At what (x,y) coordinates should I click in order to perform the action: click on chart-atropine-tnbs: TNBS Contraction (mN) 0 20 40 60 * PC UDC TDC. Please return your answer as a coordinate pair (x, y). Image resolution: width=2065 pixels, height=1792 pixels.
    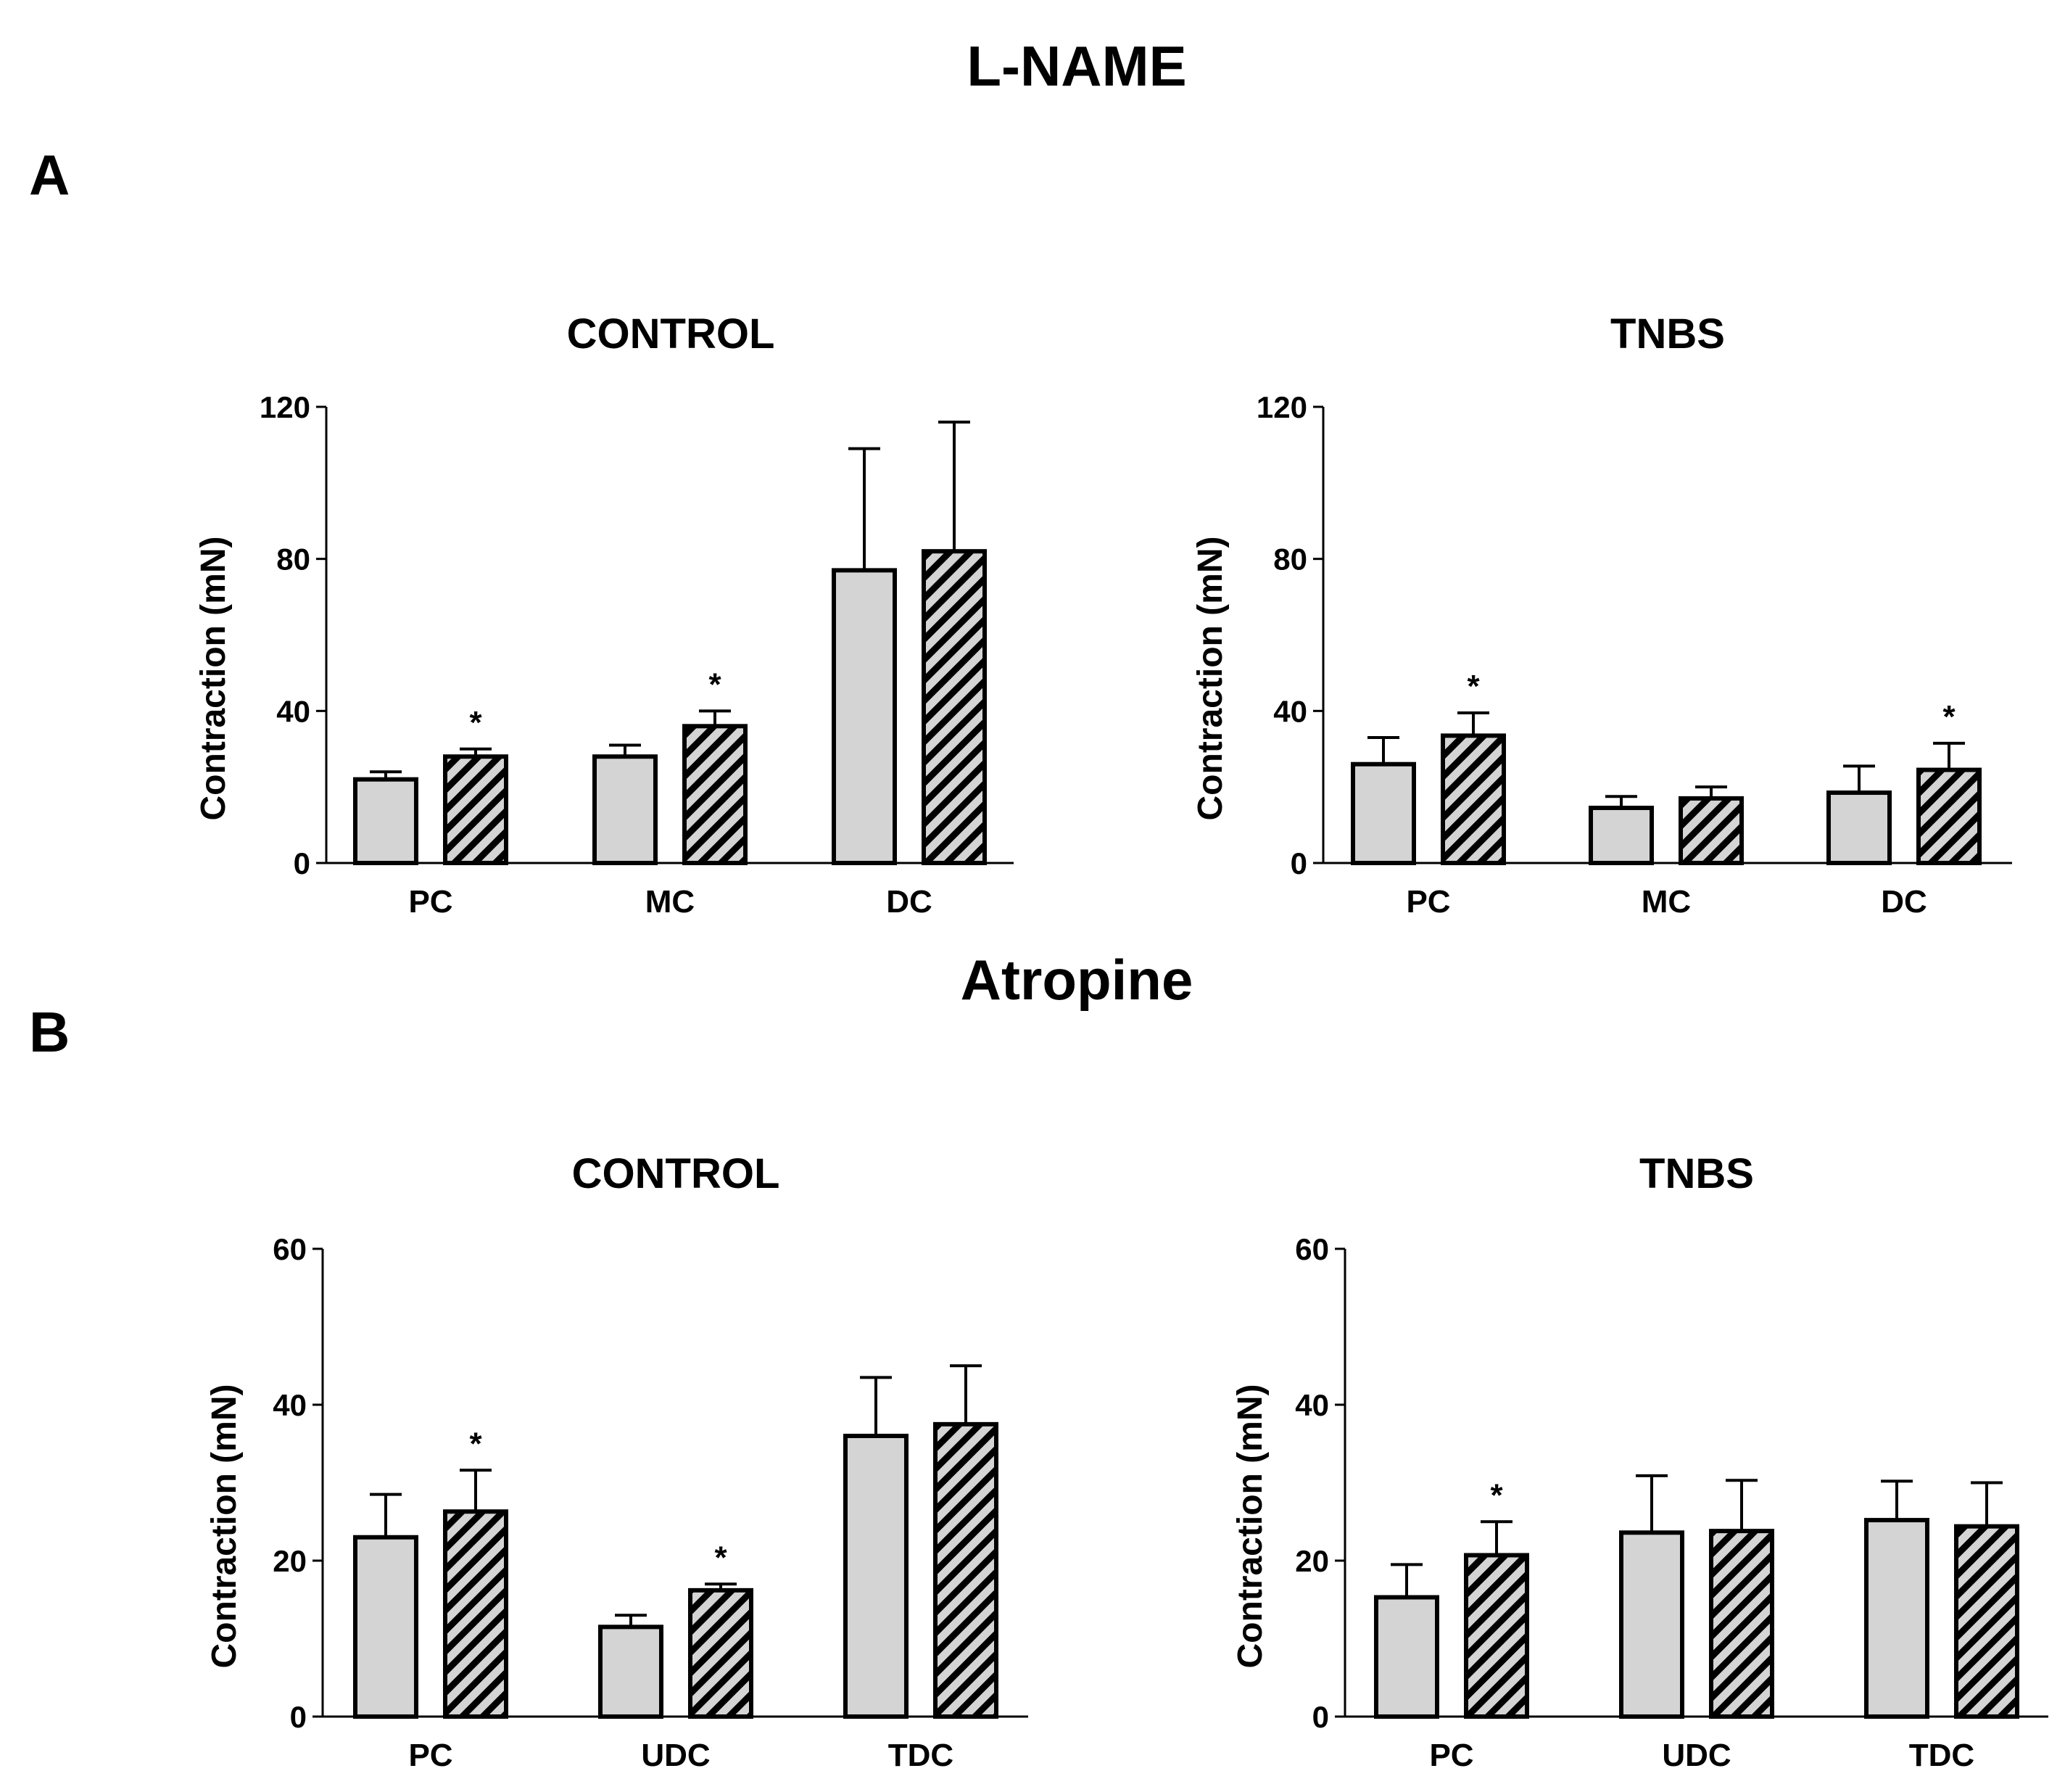
    Looking at the image, I should click on (1639, 1461).